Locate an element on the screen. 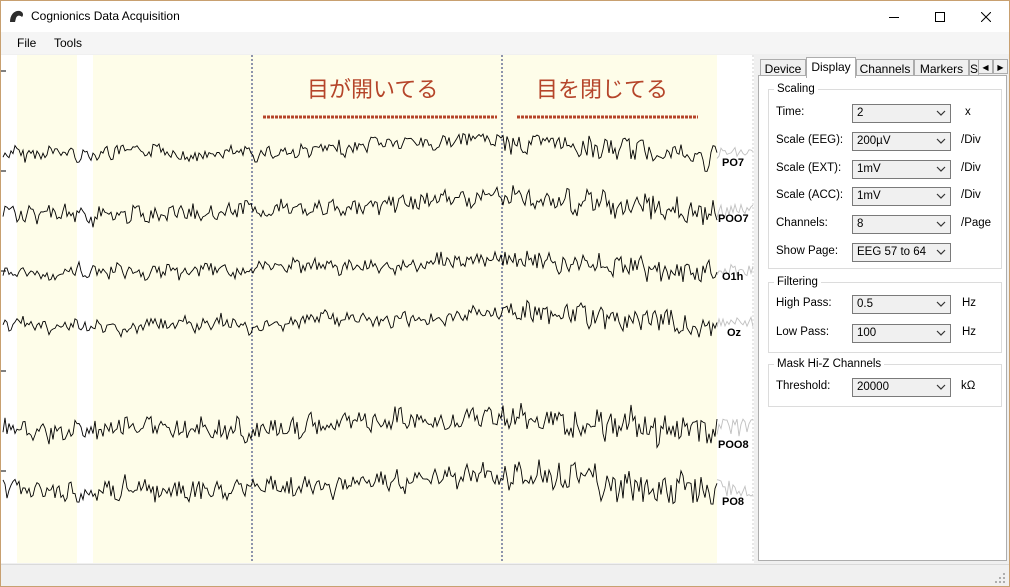 The image size is (1010, 587). resize-grip-icon is located at coordinates (1000, 578).